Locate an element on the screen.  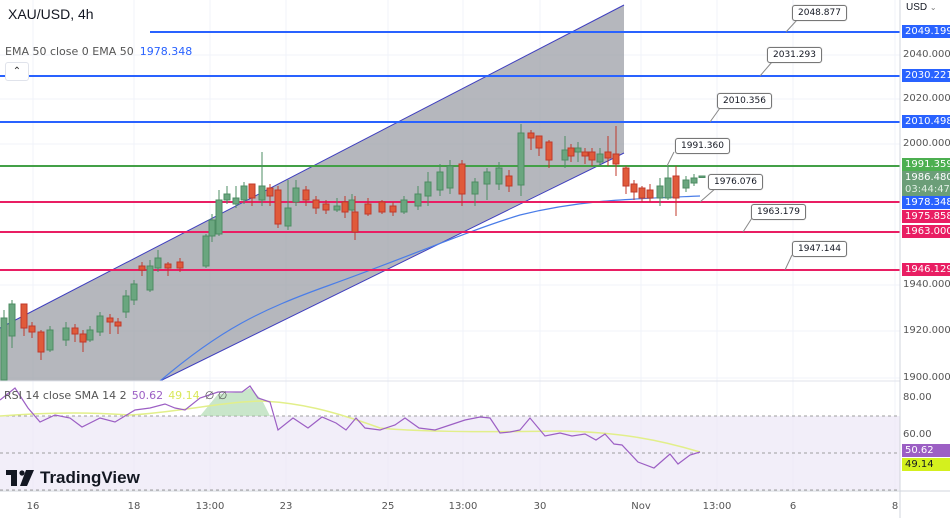
callout-pointers is located at coordinates (732, 145).